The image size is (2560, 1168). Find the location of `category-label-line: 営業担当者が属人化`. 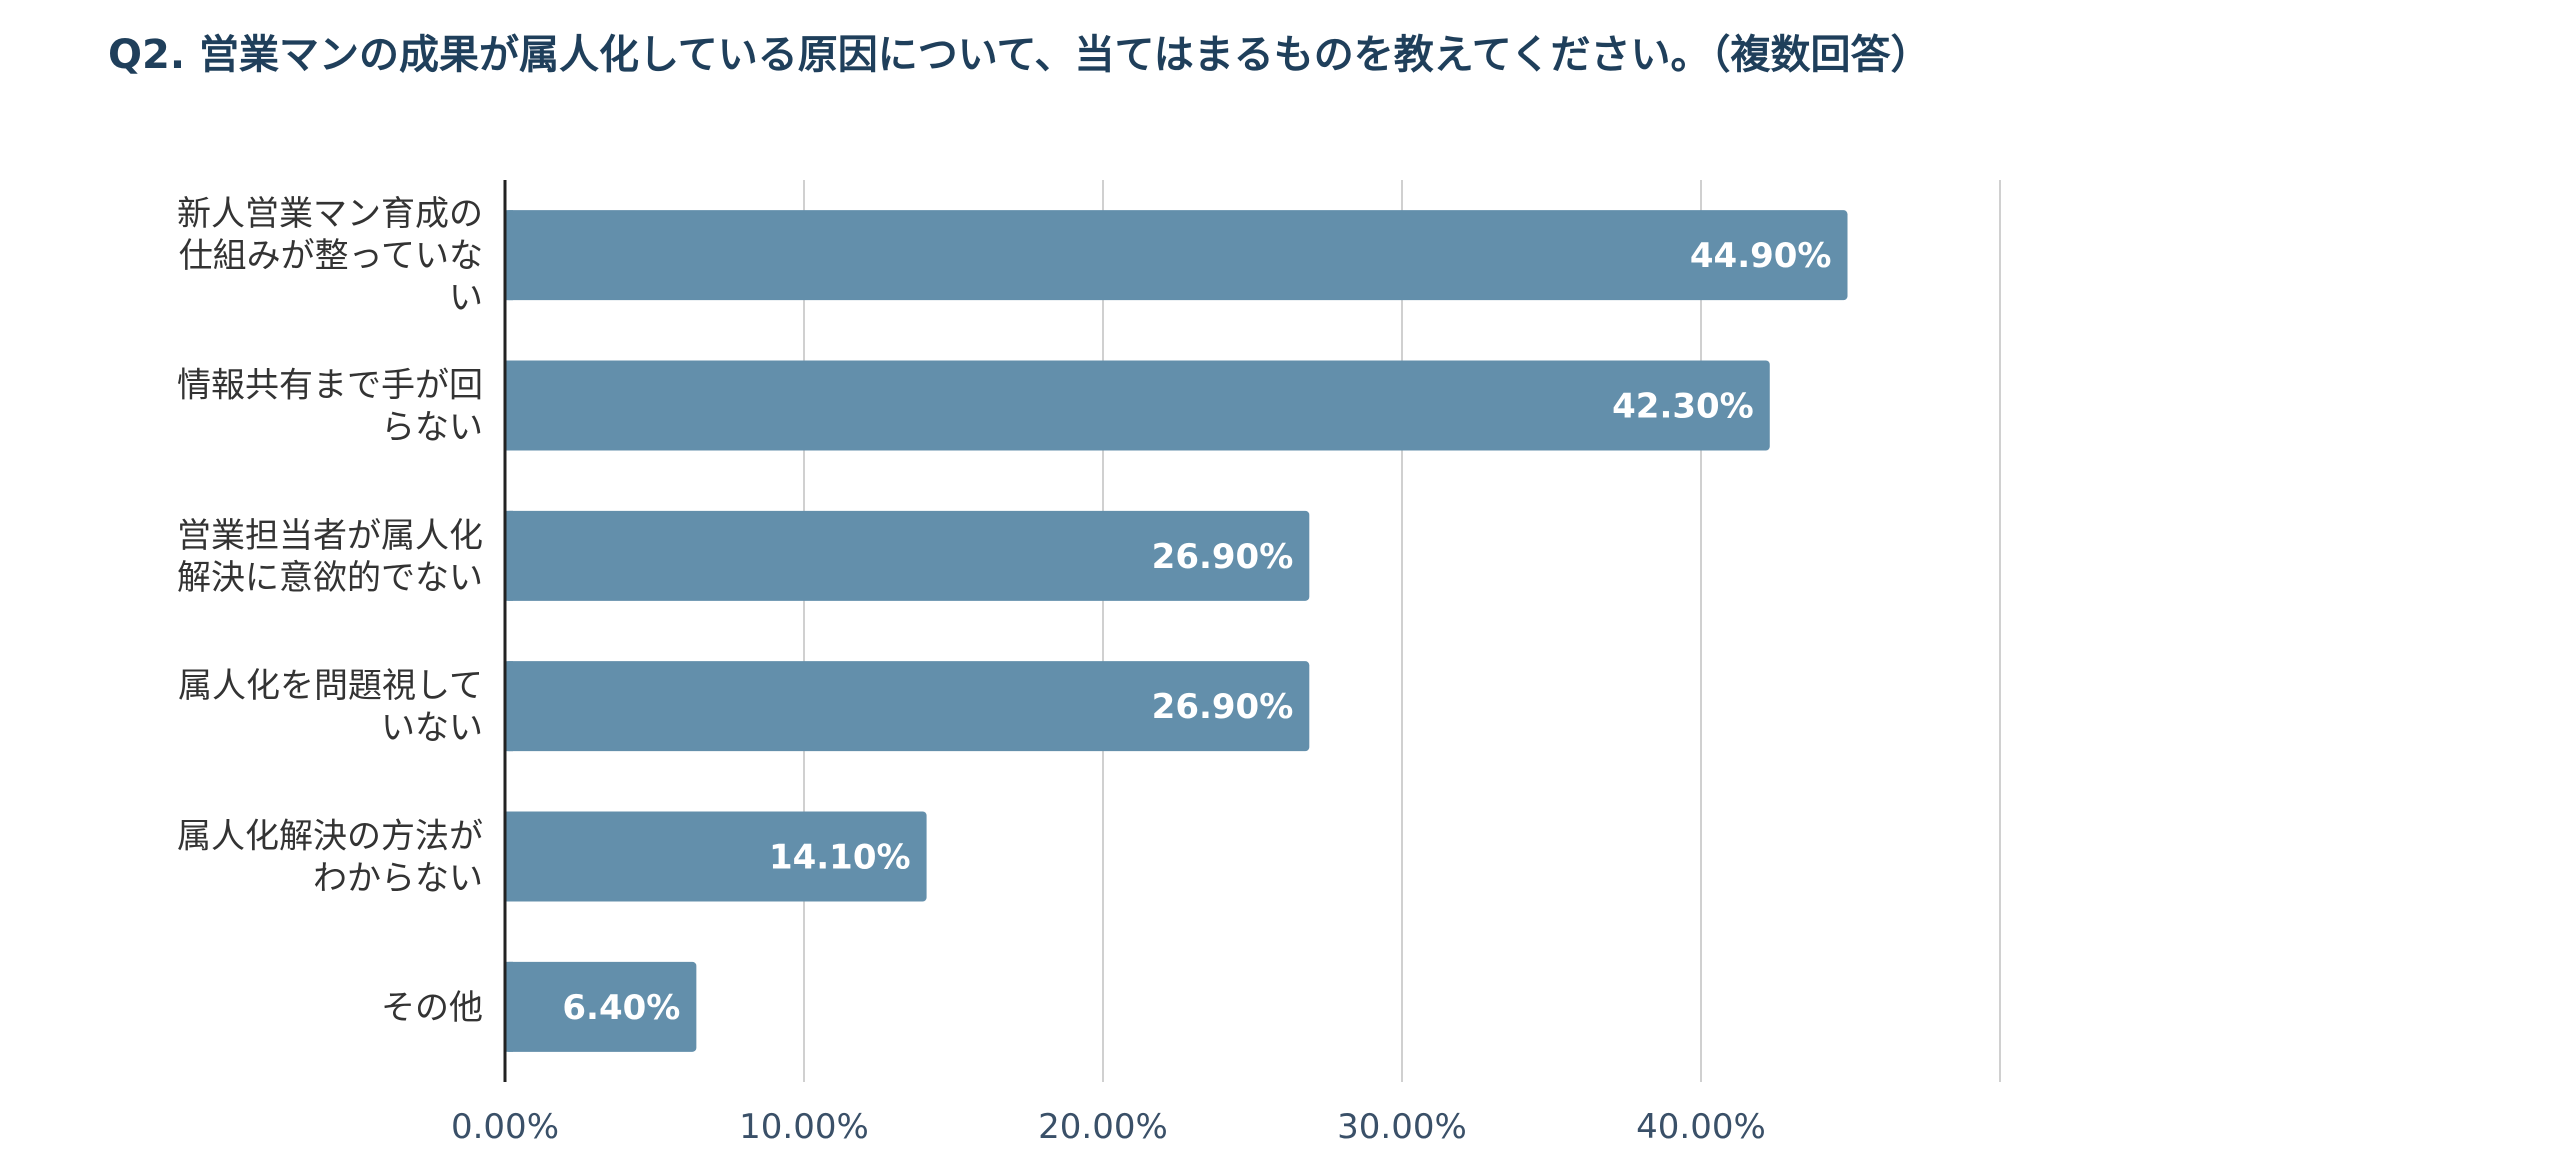

category-label-line: 営業担当者が属人化 is located at coordinates (330, 536).